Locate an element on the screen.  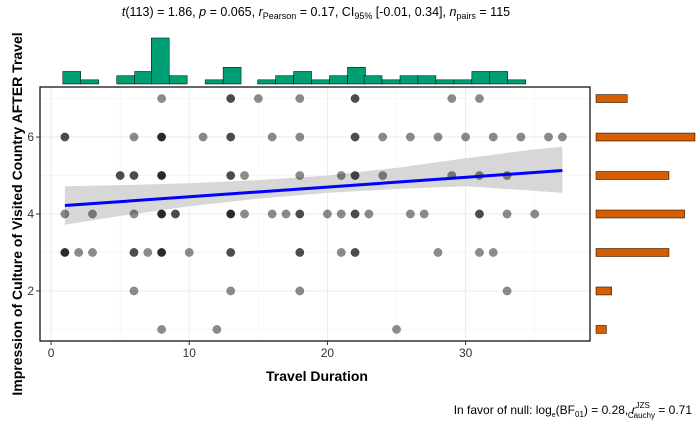
y-marginal-histogram is located at coordinates (645, 214).